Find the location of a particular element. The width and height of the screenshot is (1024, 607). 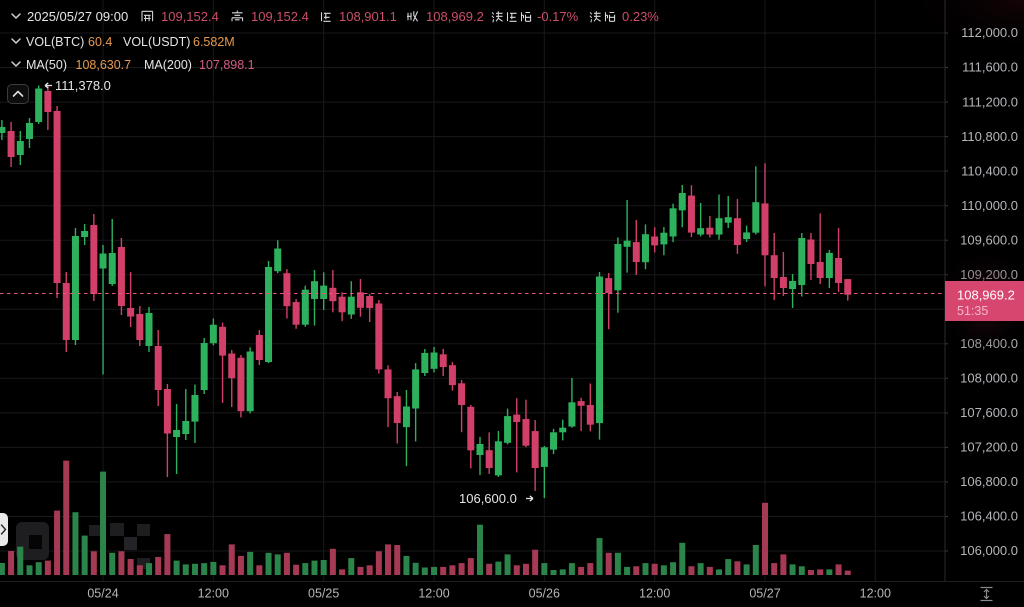

svg-text: MA(200) is located at coordinates (168, 65).